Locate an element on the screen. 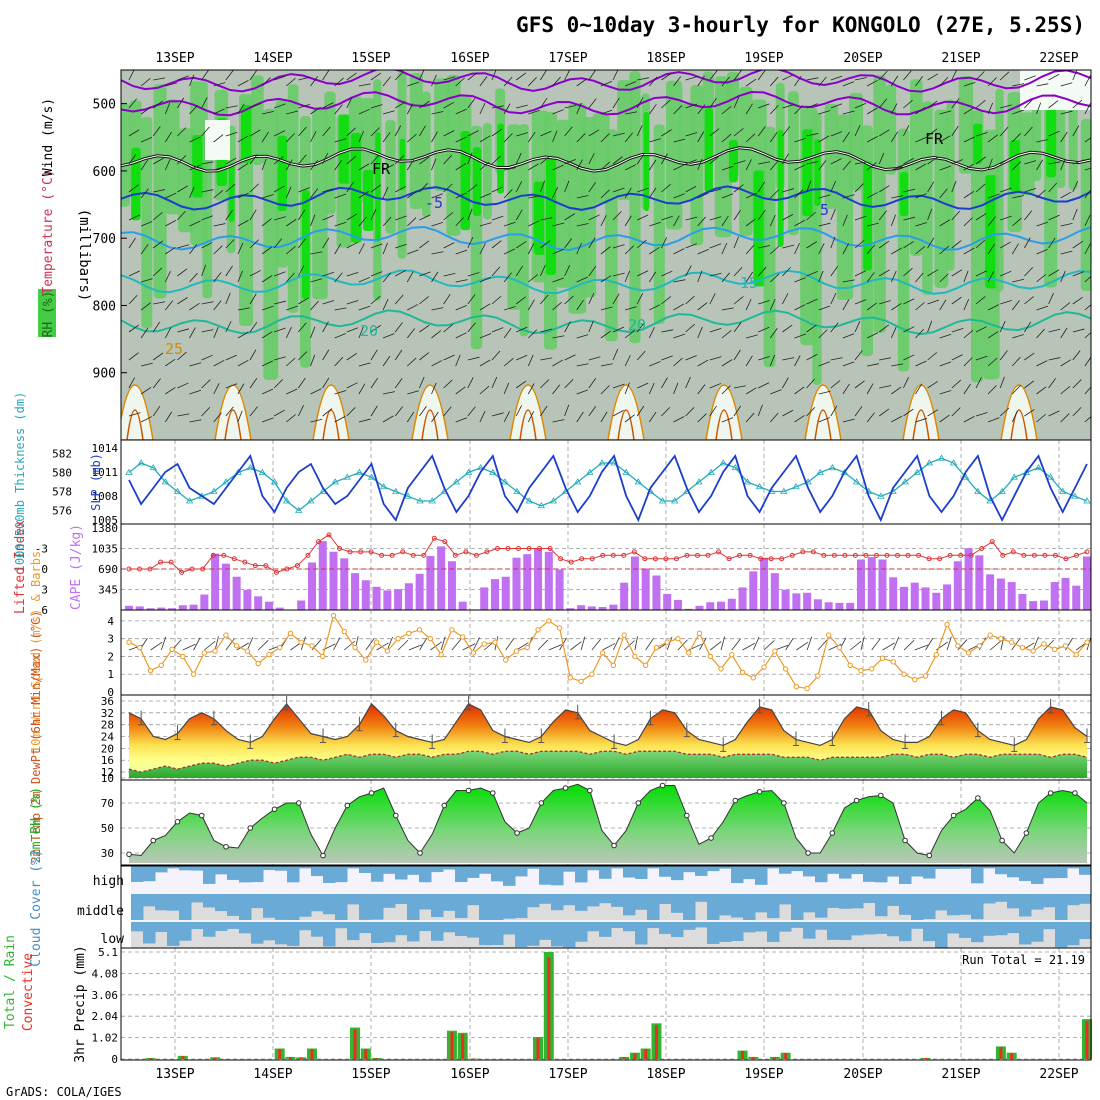  bottom-date-label: 19SEP is located at coordinates (763, 1074).